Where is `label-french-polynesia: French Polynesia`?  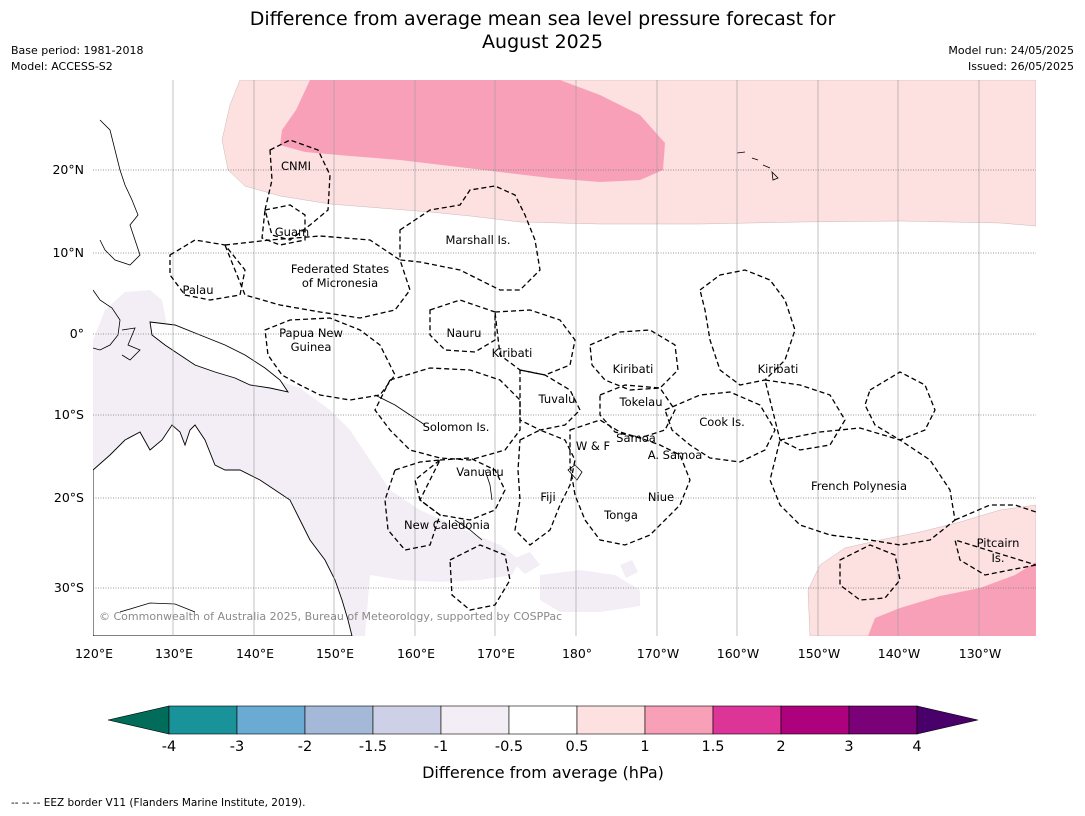 label-french-polynesia: French Polynesia is located at coordinates (859, 486).